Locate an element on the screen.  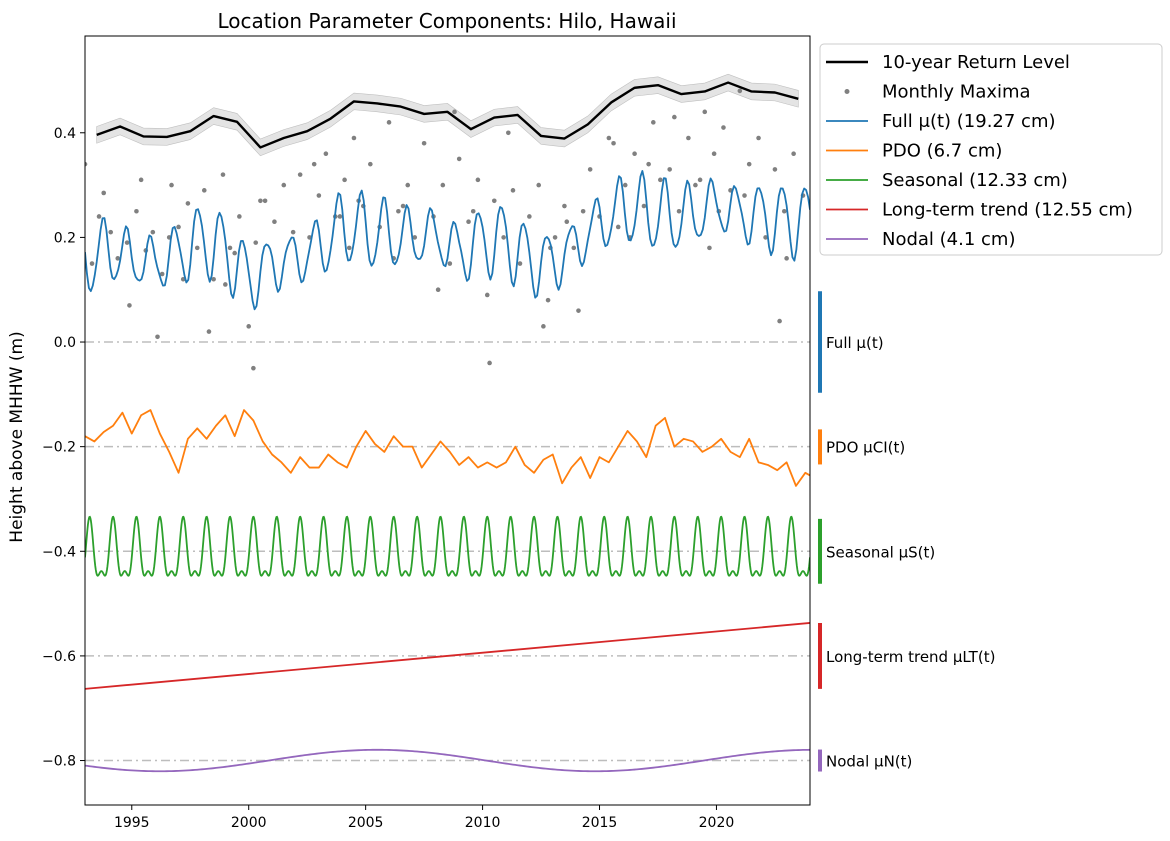
component-label: Long-term trend μLT(t) is located at coordinates (910, 657).